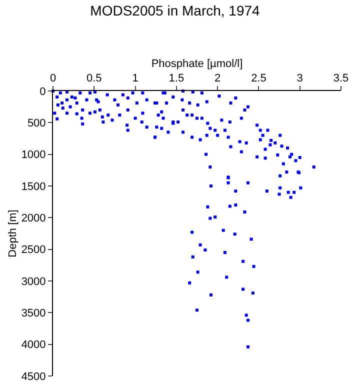 This screenshot has width=350, height=384. What do you see at coordinates (12, 234) in the screenshot?
I see `y-axis-title: Depth [m]` at bounding box center [12, 234].